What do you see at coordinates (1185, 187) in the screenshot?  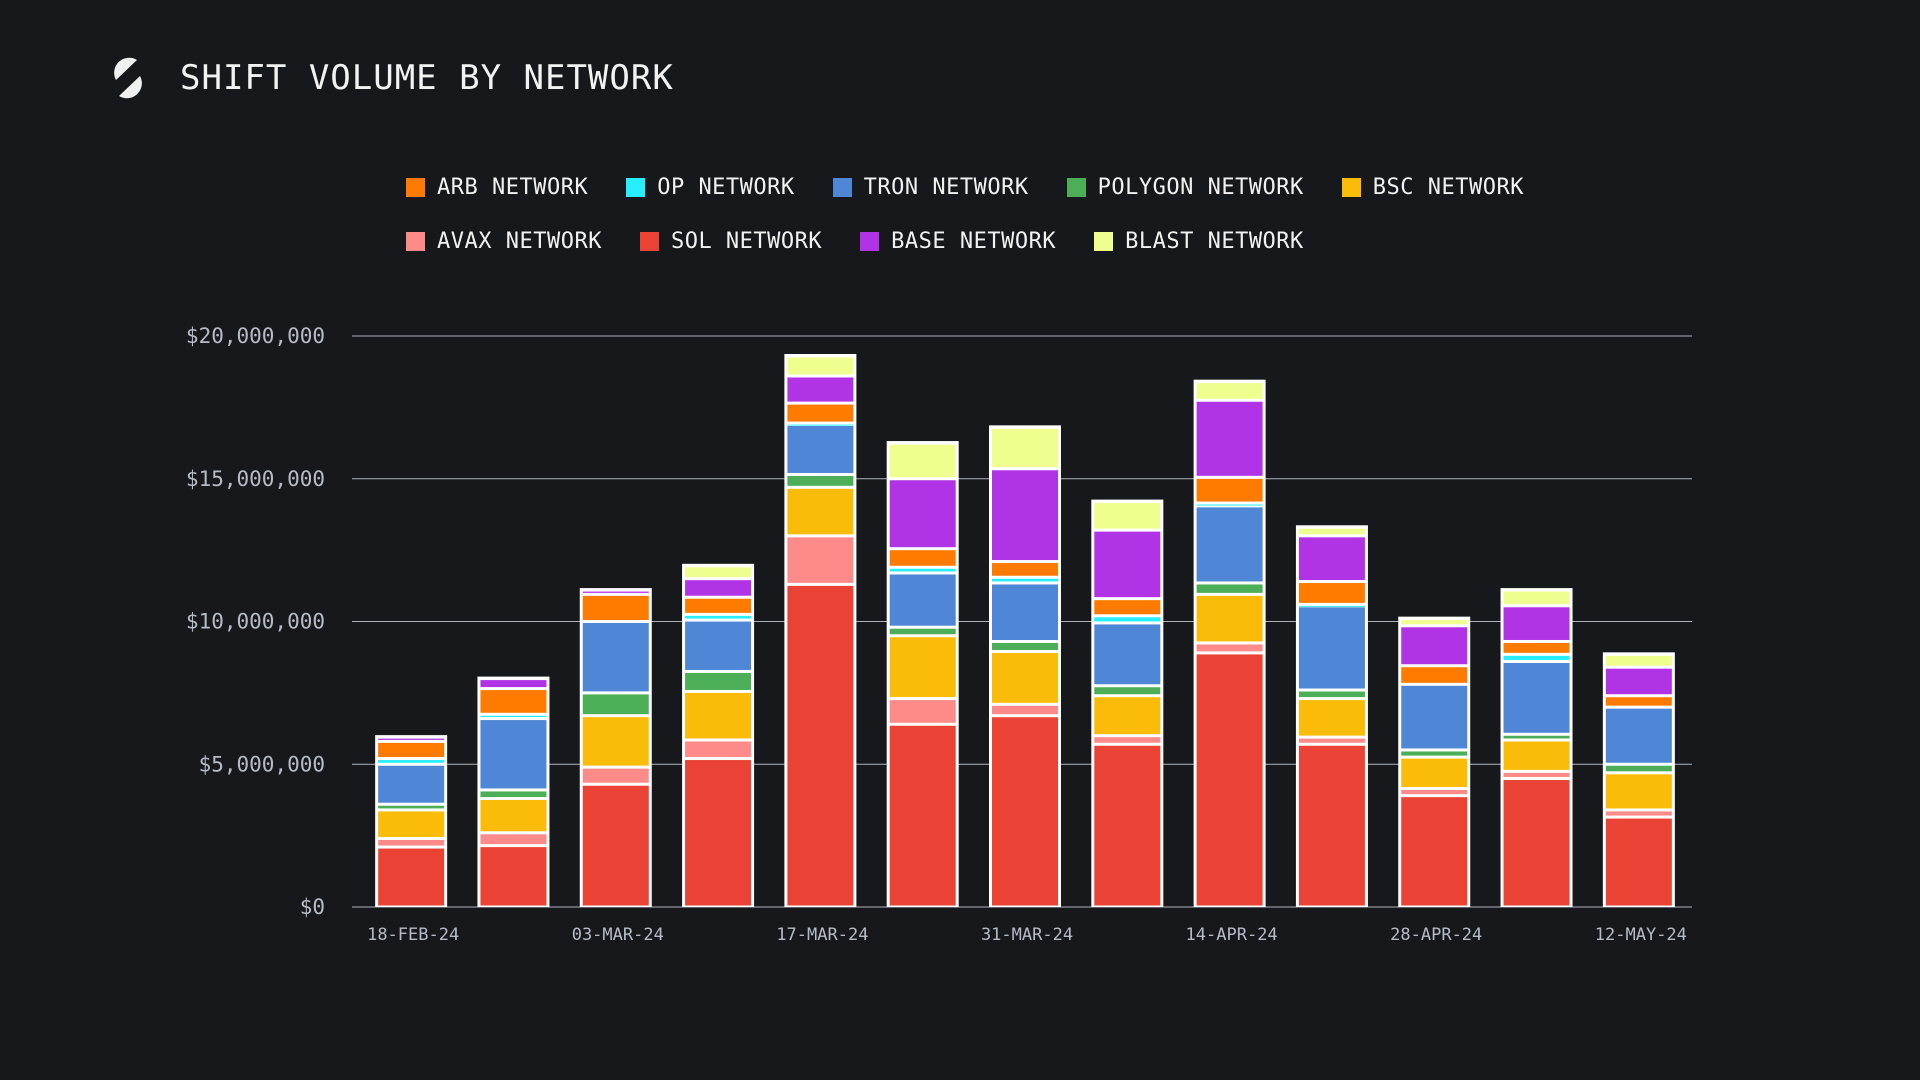 I see `legend-item-polygon-network: POLYGON NETWORK` at bounding box center [1185, 187].